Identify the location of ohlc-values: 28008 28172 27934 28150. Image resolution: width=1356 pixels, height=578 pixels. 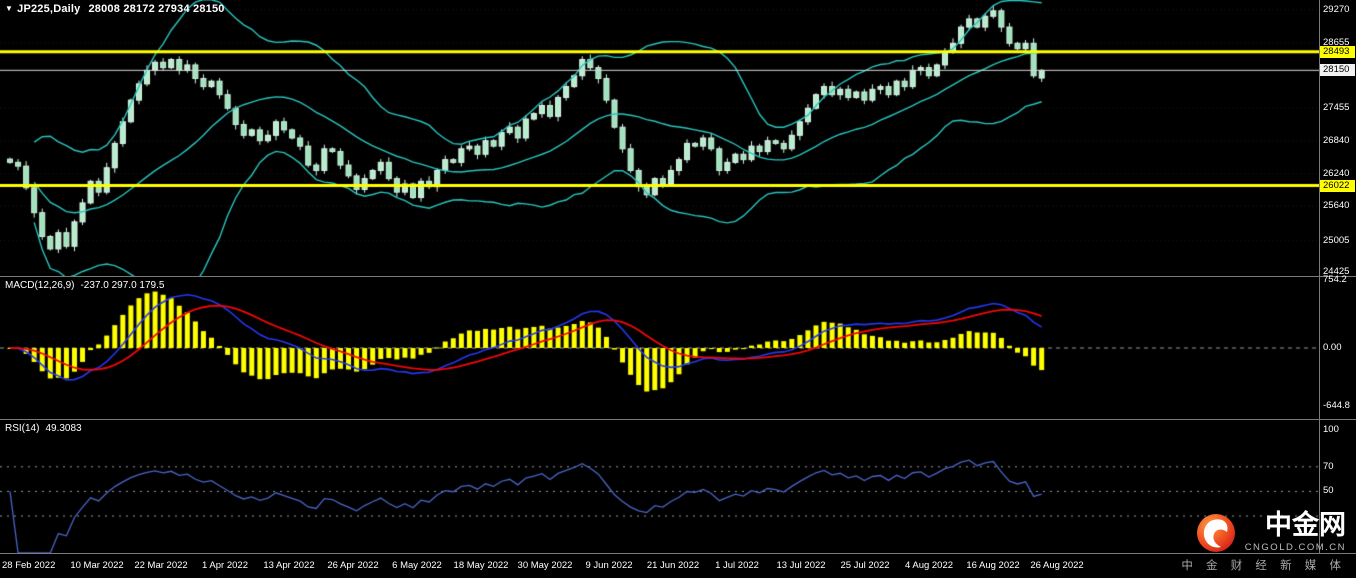
(156, 9).